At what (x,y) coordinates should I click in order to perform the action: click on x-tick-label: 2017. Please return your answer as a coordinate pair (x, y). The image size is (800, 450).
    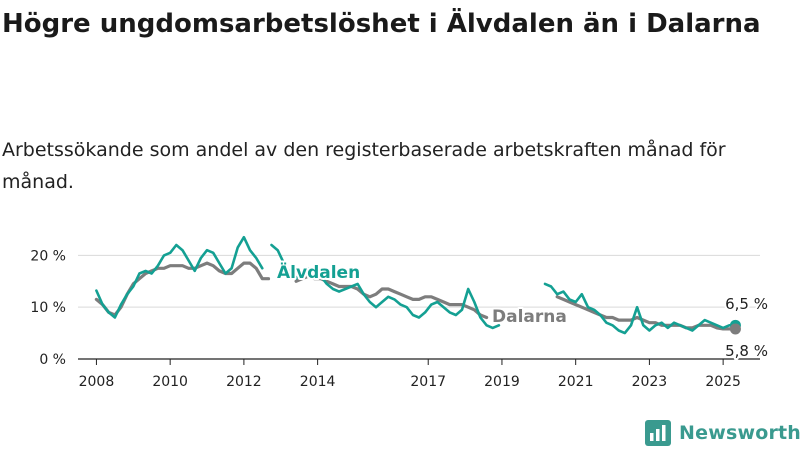
    Looking at the image, I should click on (428, 382).